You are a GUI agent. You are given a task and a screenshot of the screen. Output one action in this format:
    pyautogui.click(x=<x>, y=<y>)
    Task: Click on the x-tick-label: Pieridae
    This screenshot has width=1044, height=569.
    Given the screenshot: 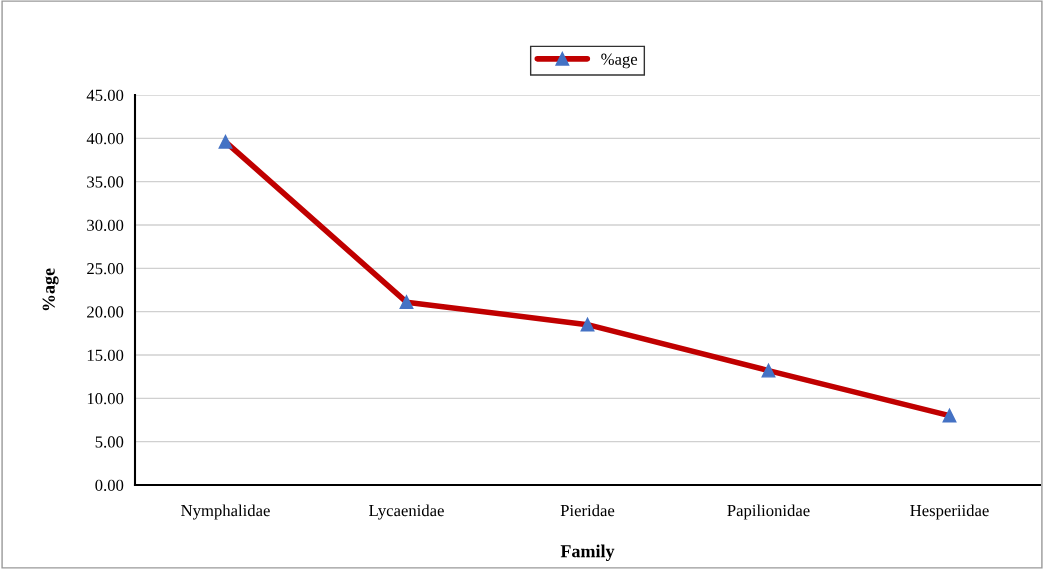 What is the action you would take?
    pyautogui.click(x=587, y=510)
    